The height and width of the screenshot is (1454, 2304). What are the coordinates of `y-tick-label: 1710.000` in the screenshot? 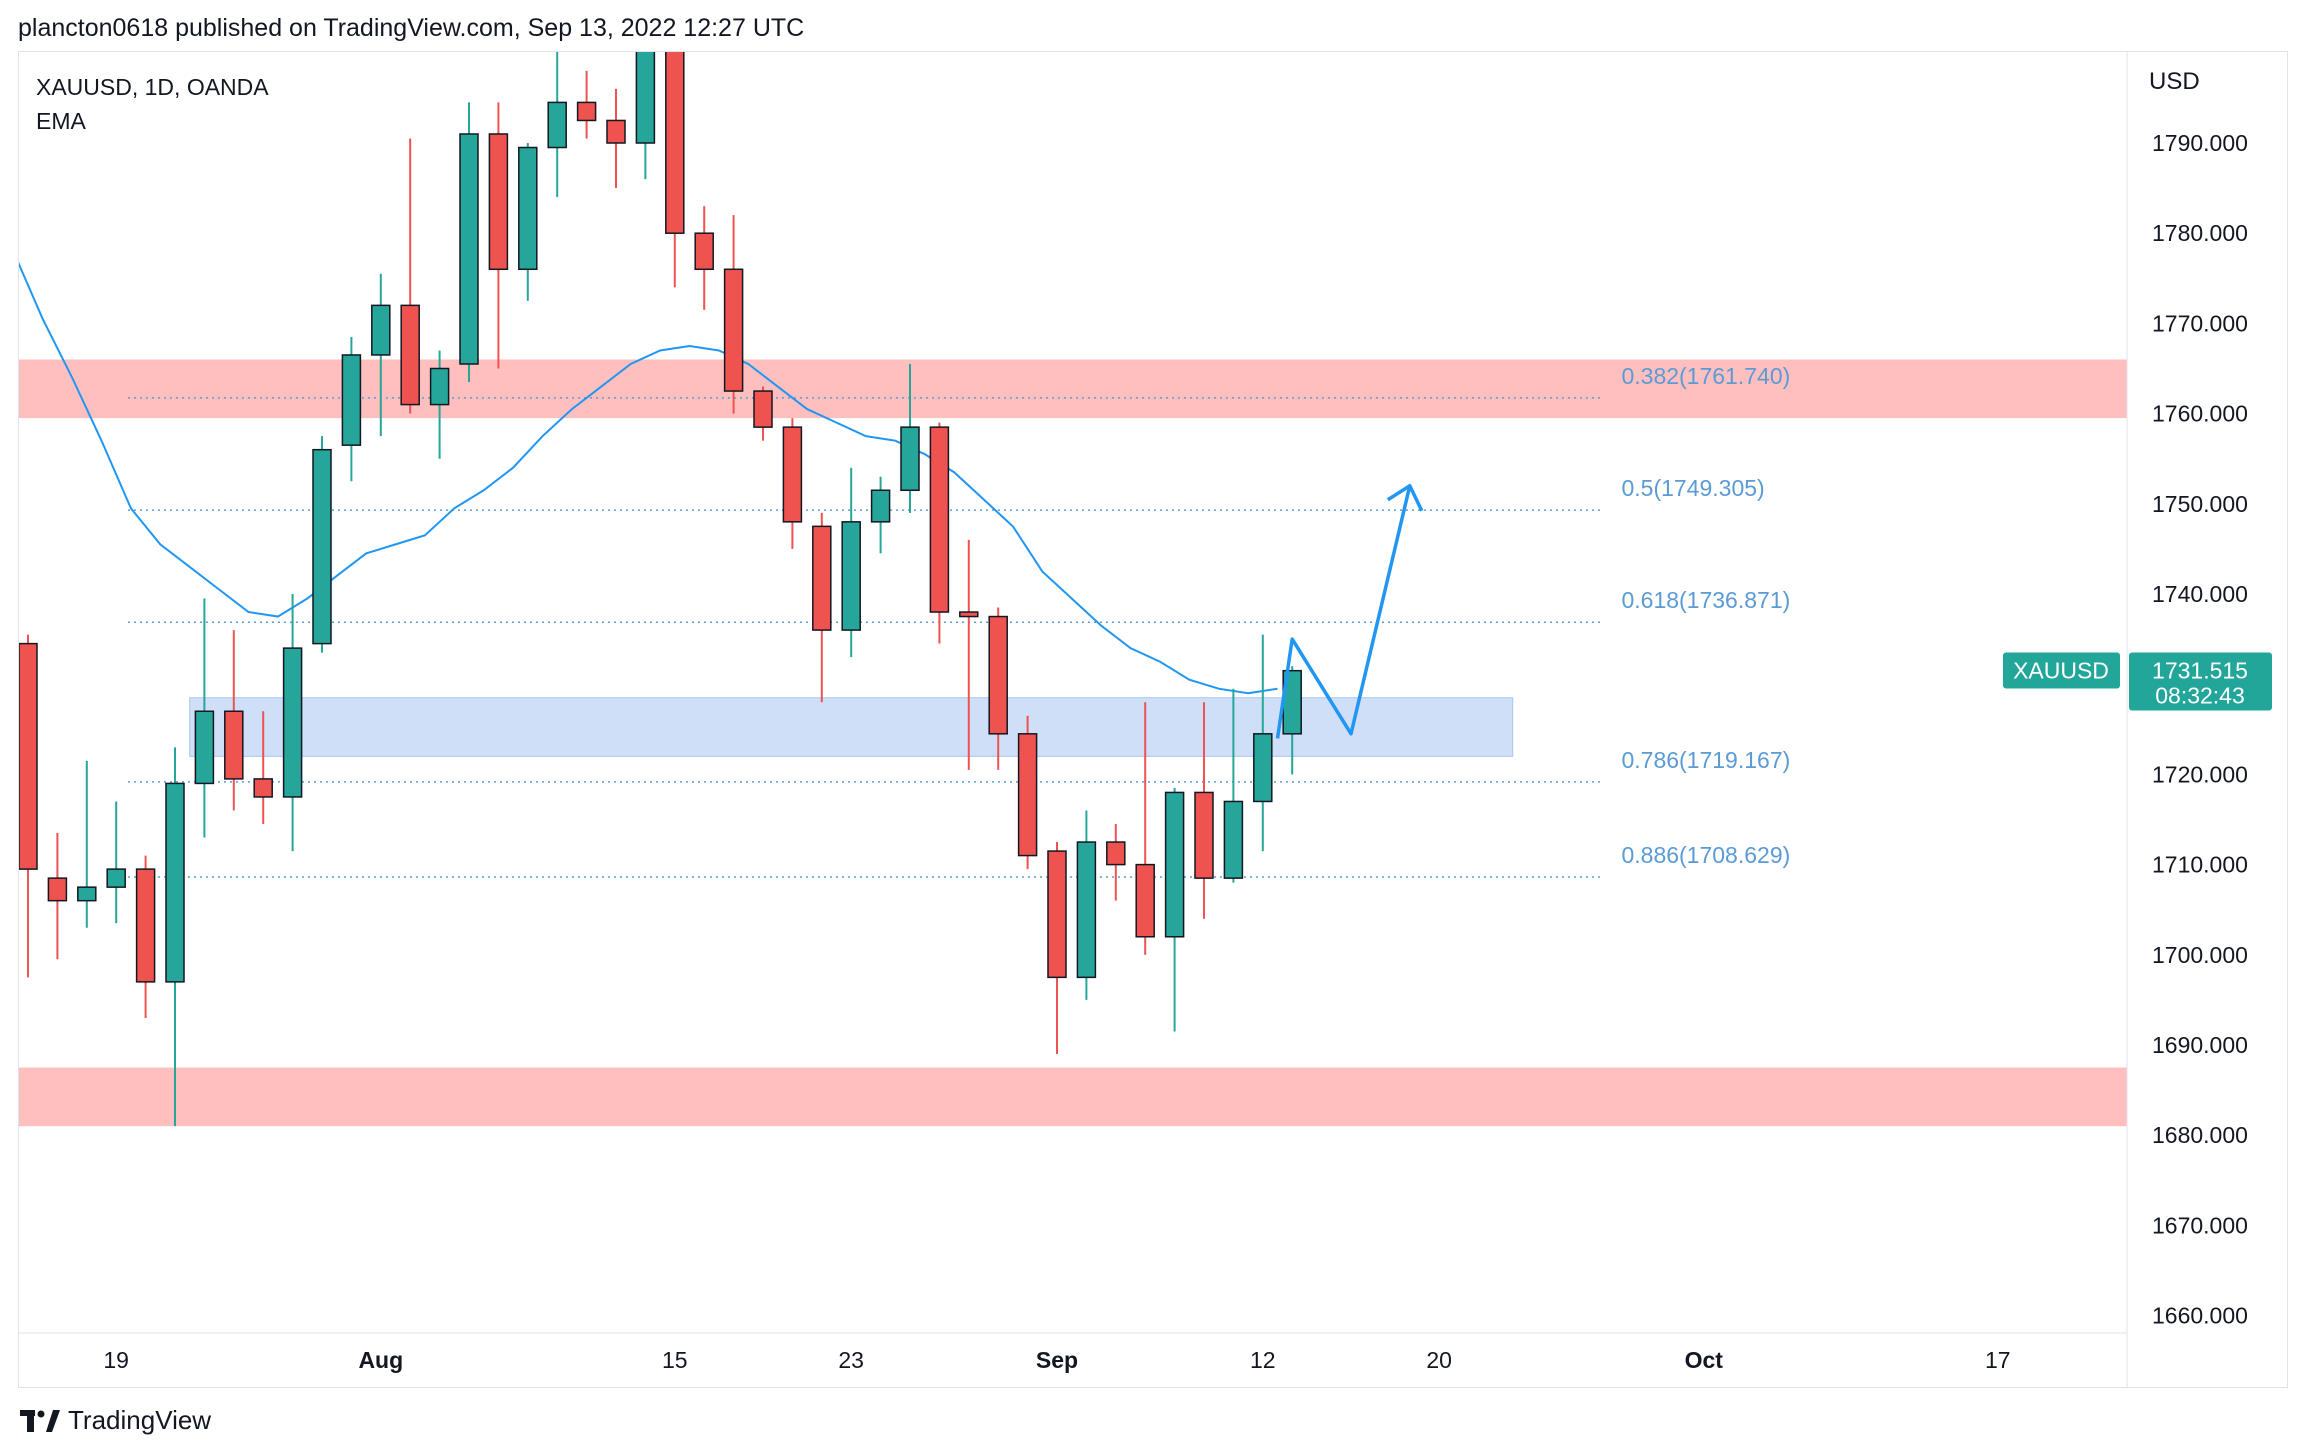 It's located at (2200, 865).